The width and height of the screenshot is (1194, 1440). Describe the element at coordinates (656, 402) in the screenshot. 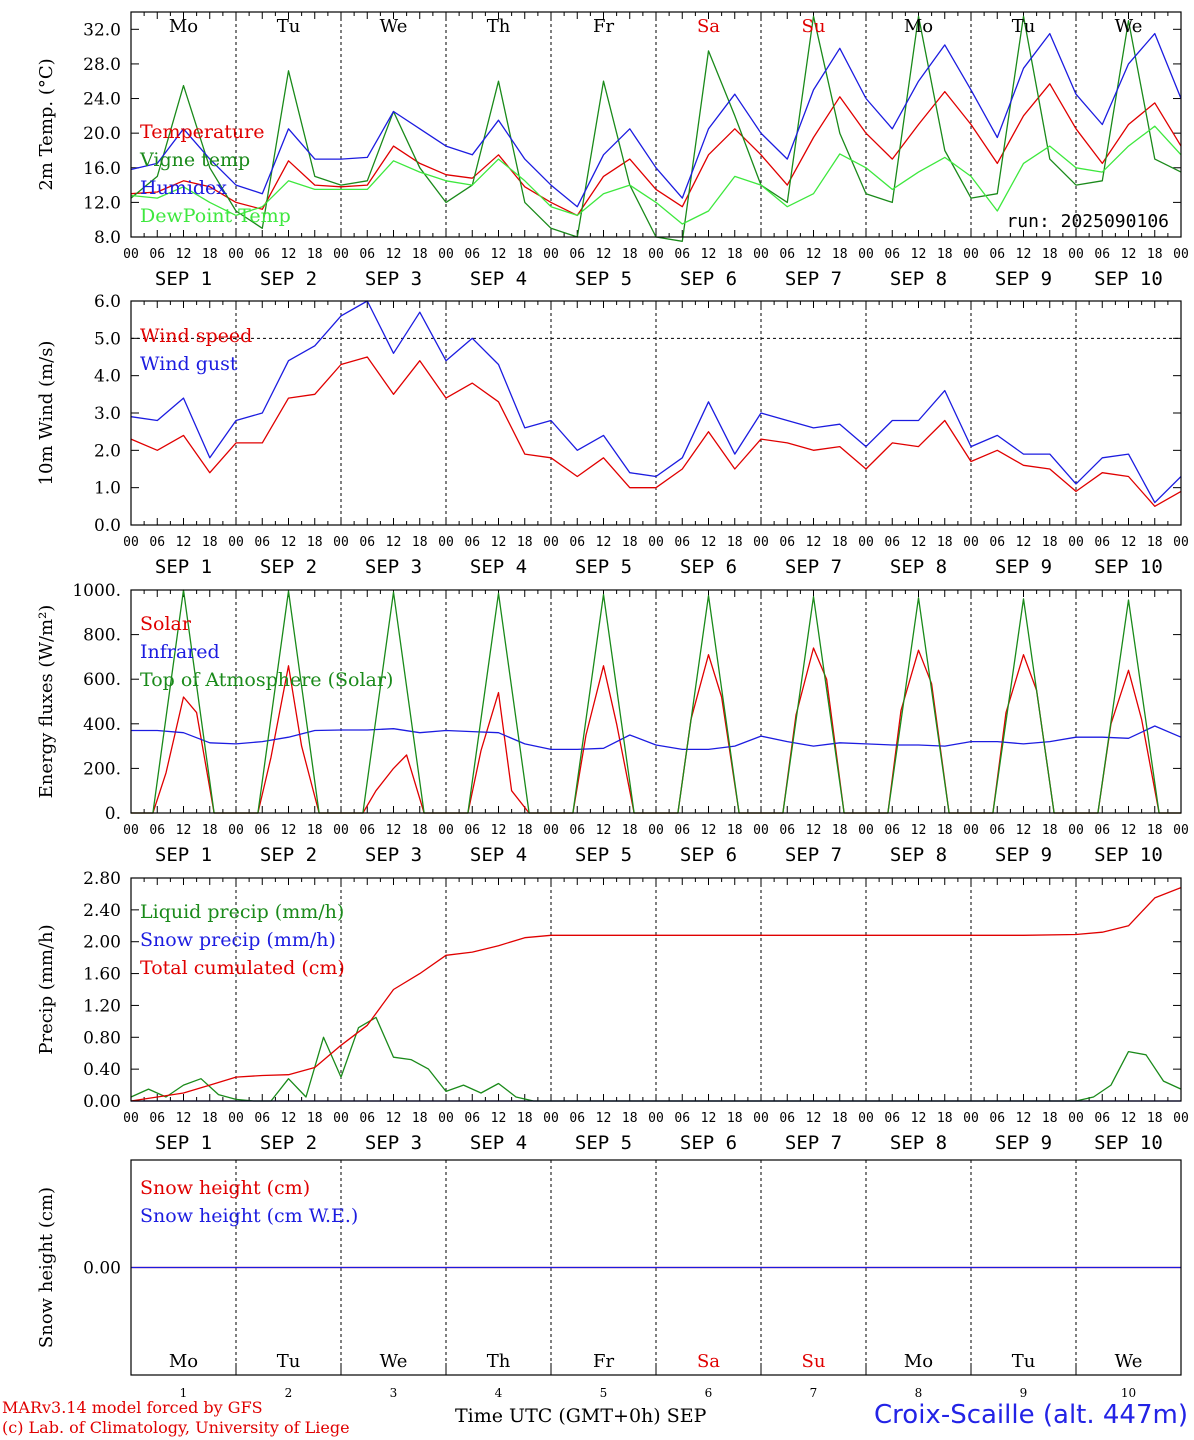

I see `series-line` at that location.